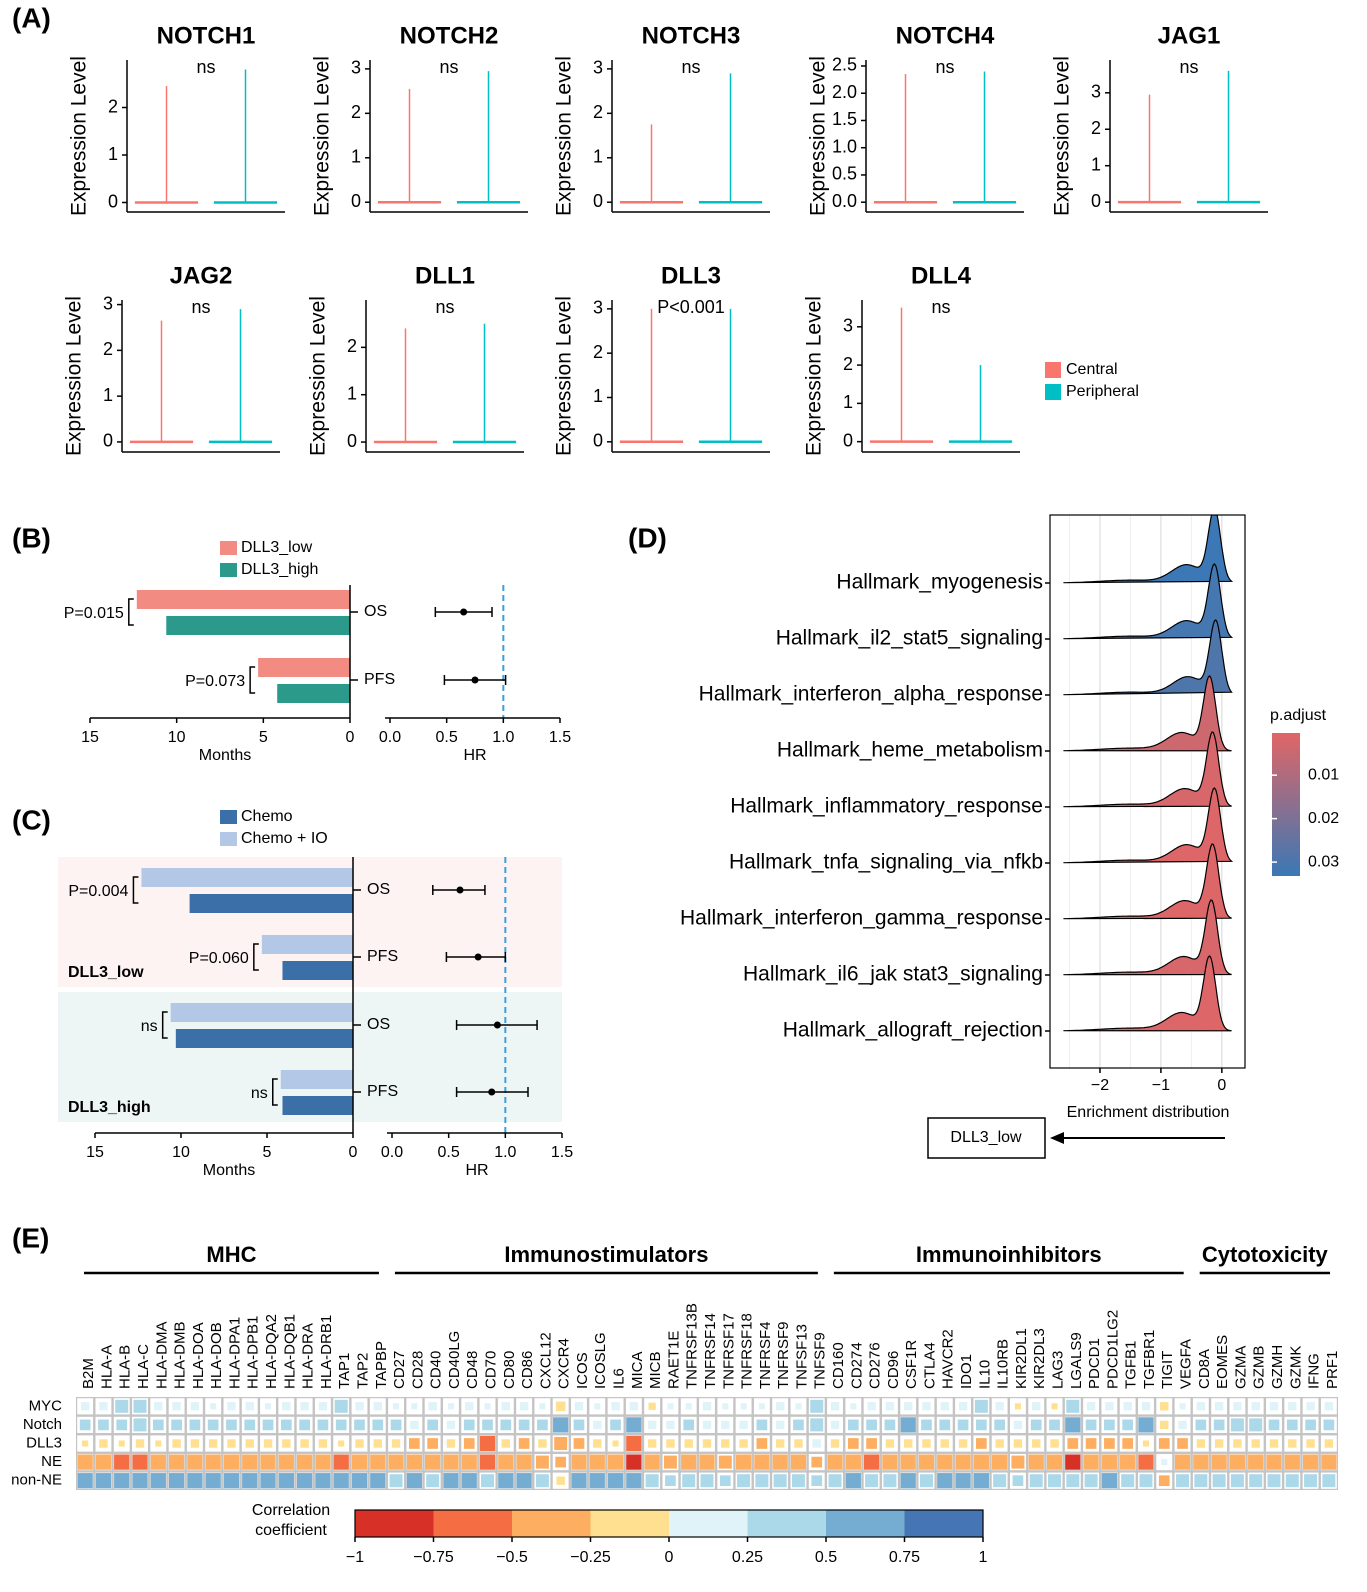 This screenshot has width=1367, height=1592. I want to click on legend-label: Central, so click(1092, 369).